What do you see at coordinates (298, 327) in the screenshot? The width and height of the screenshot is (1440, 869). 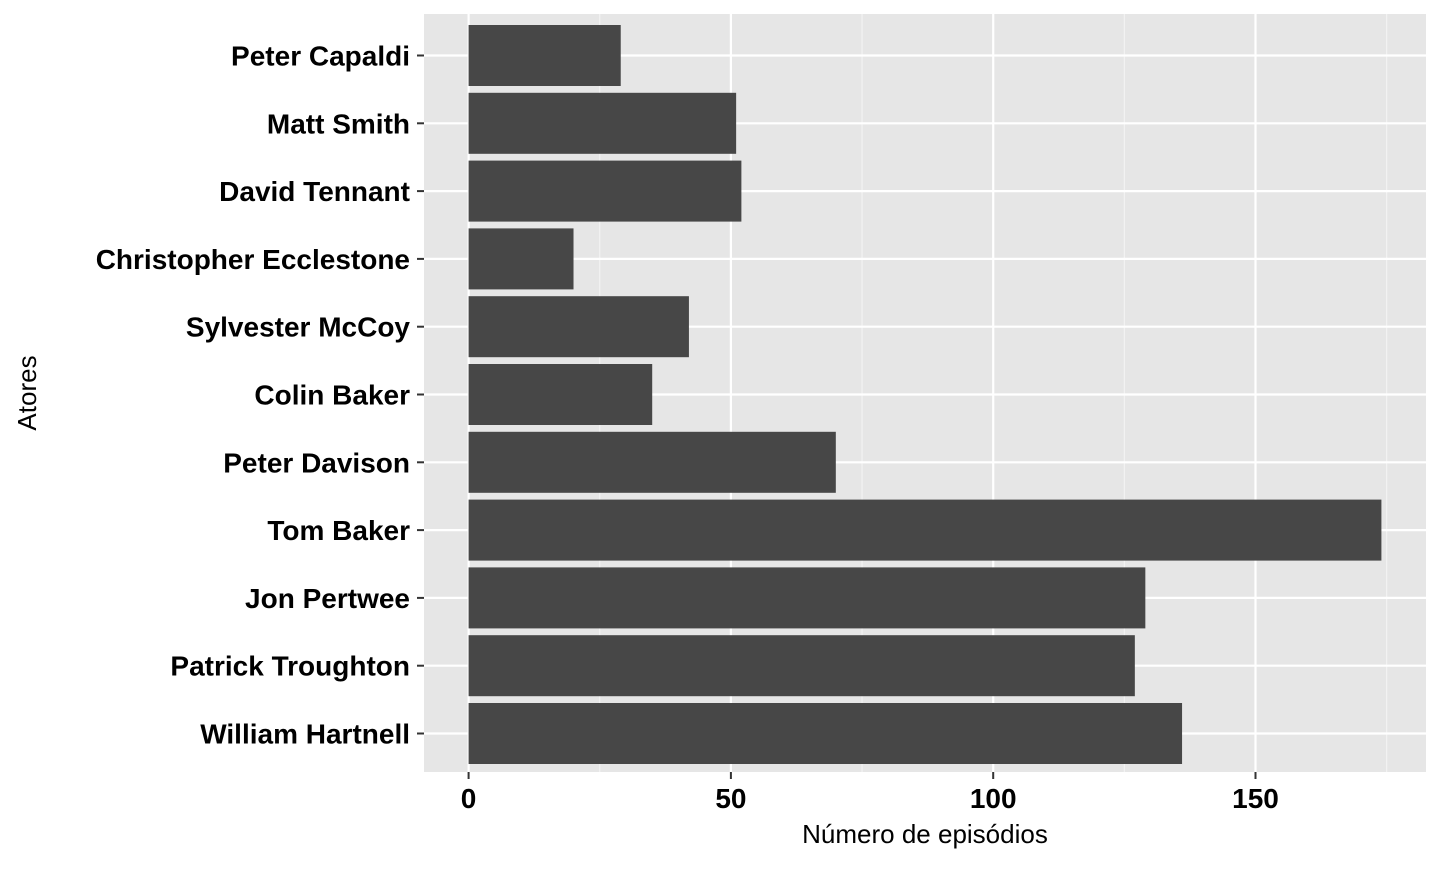 I see `y-tick-label: Sylvester McCoy` at bounding box center [298, 327].